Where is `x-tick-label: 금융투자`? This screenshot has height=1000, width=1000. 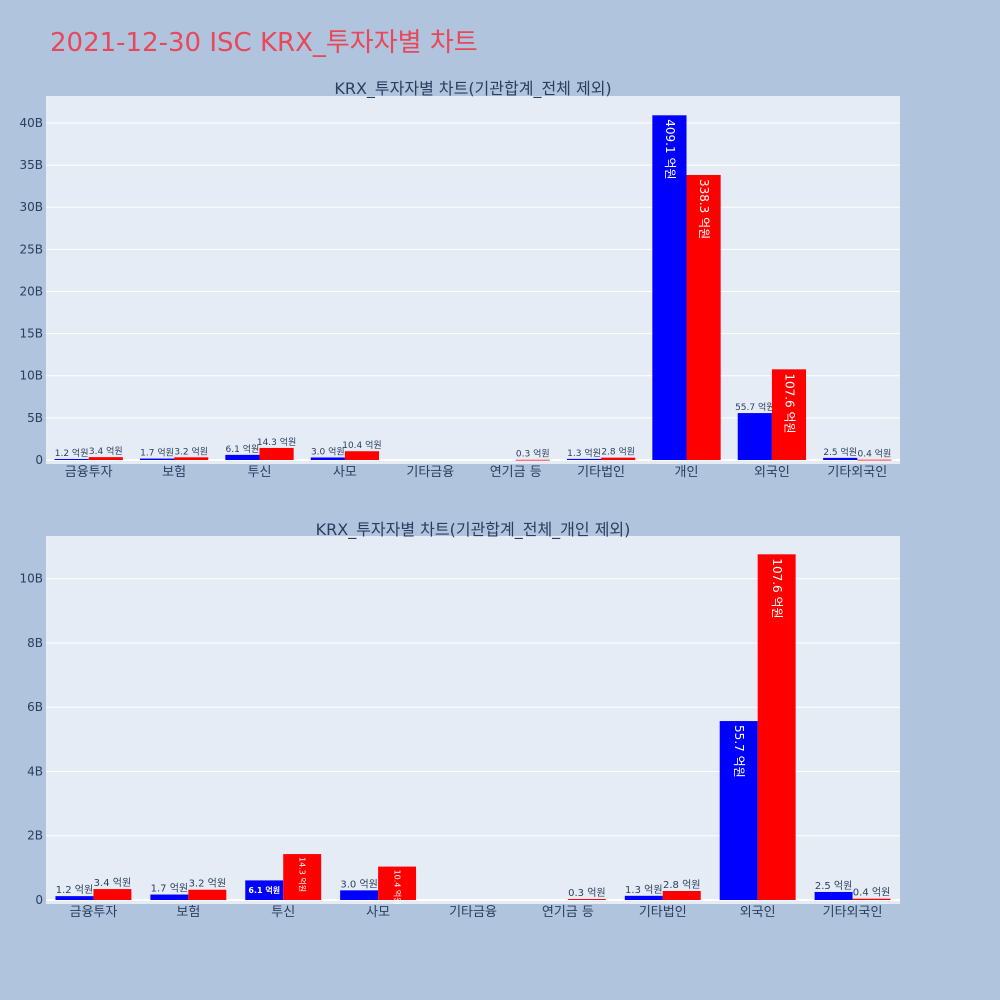 x-tick-label: 금융투자 is located at coordinates (94, 912).